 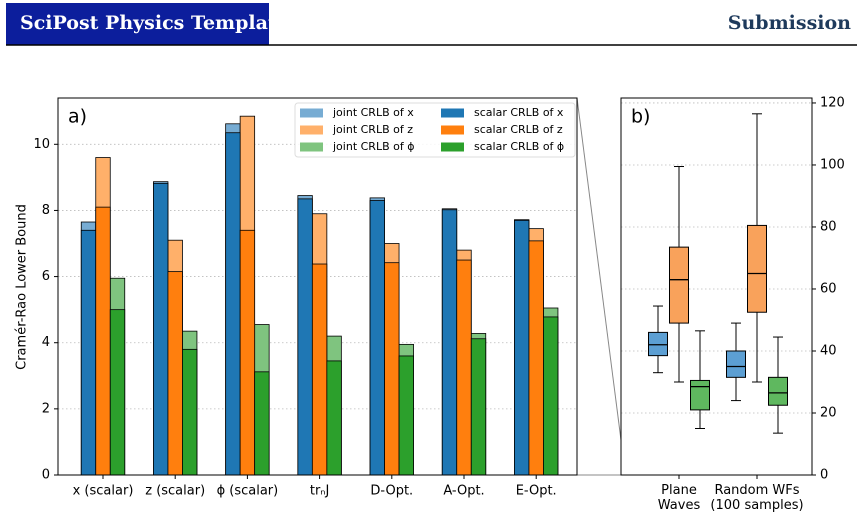 I want to click on header-title: SciPost Physics Template, so click(x=154, y=23).